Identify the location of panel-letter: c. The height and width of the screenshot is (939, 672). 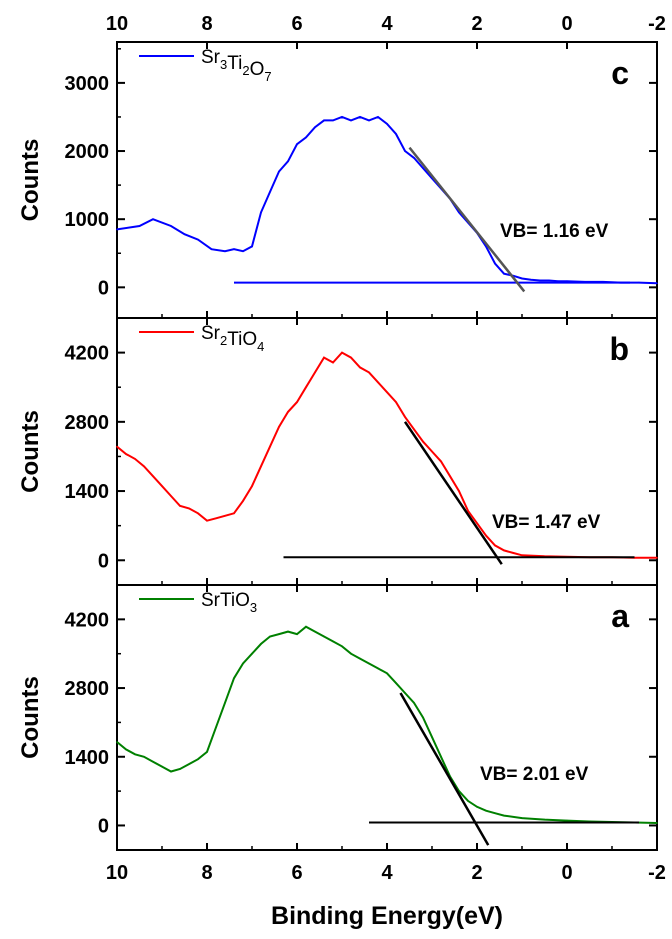
(620, 73).